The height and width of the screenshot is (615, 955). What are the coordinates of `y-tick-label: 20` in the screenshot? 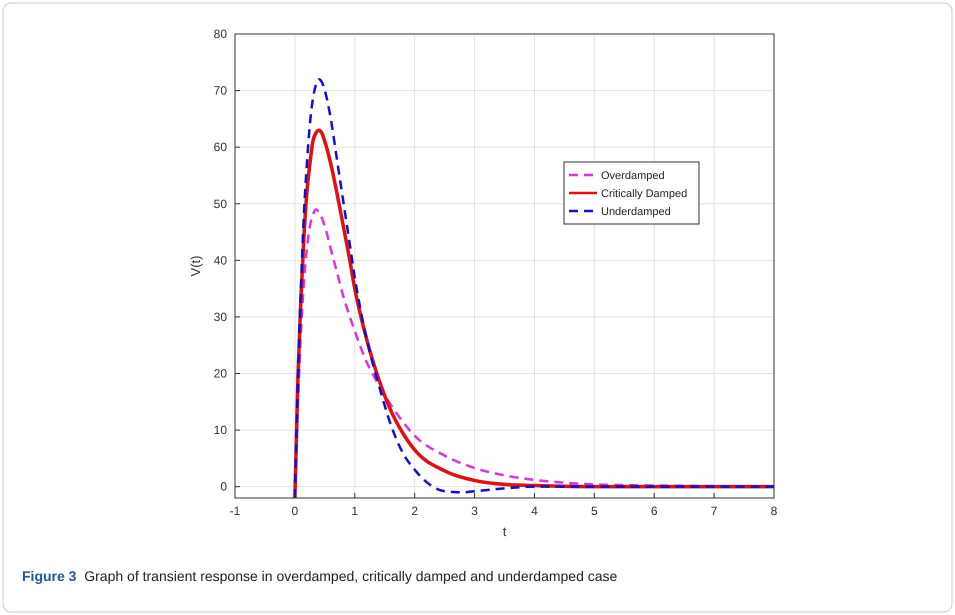 It's located at (221, 373).